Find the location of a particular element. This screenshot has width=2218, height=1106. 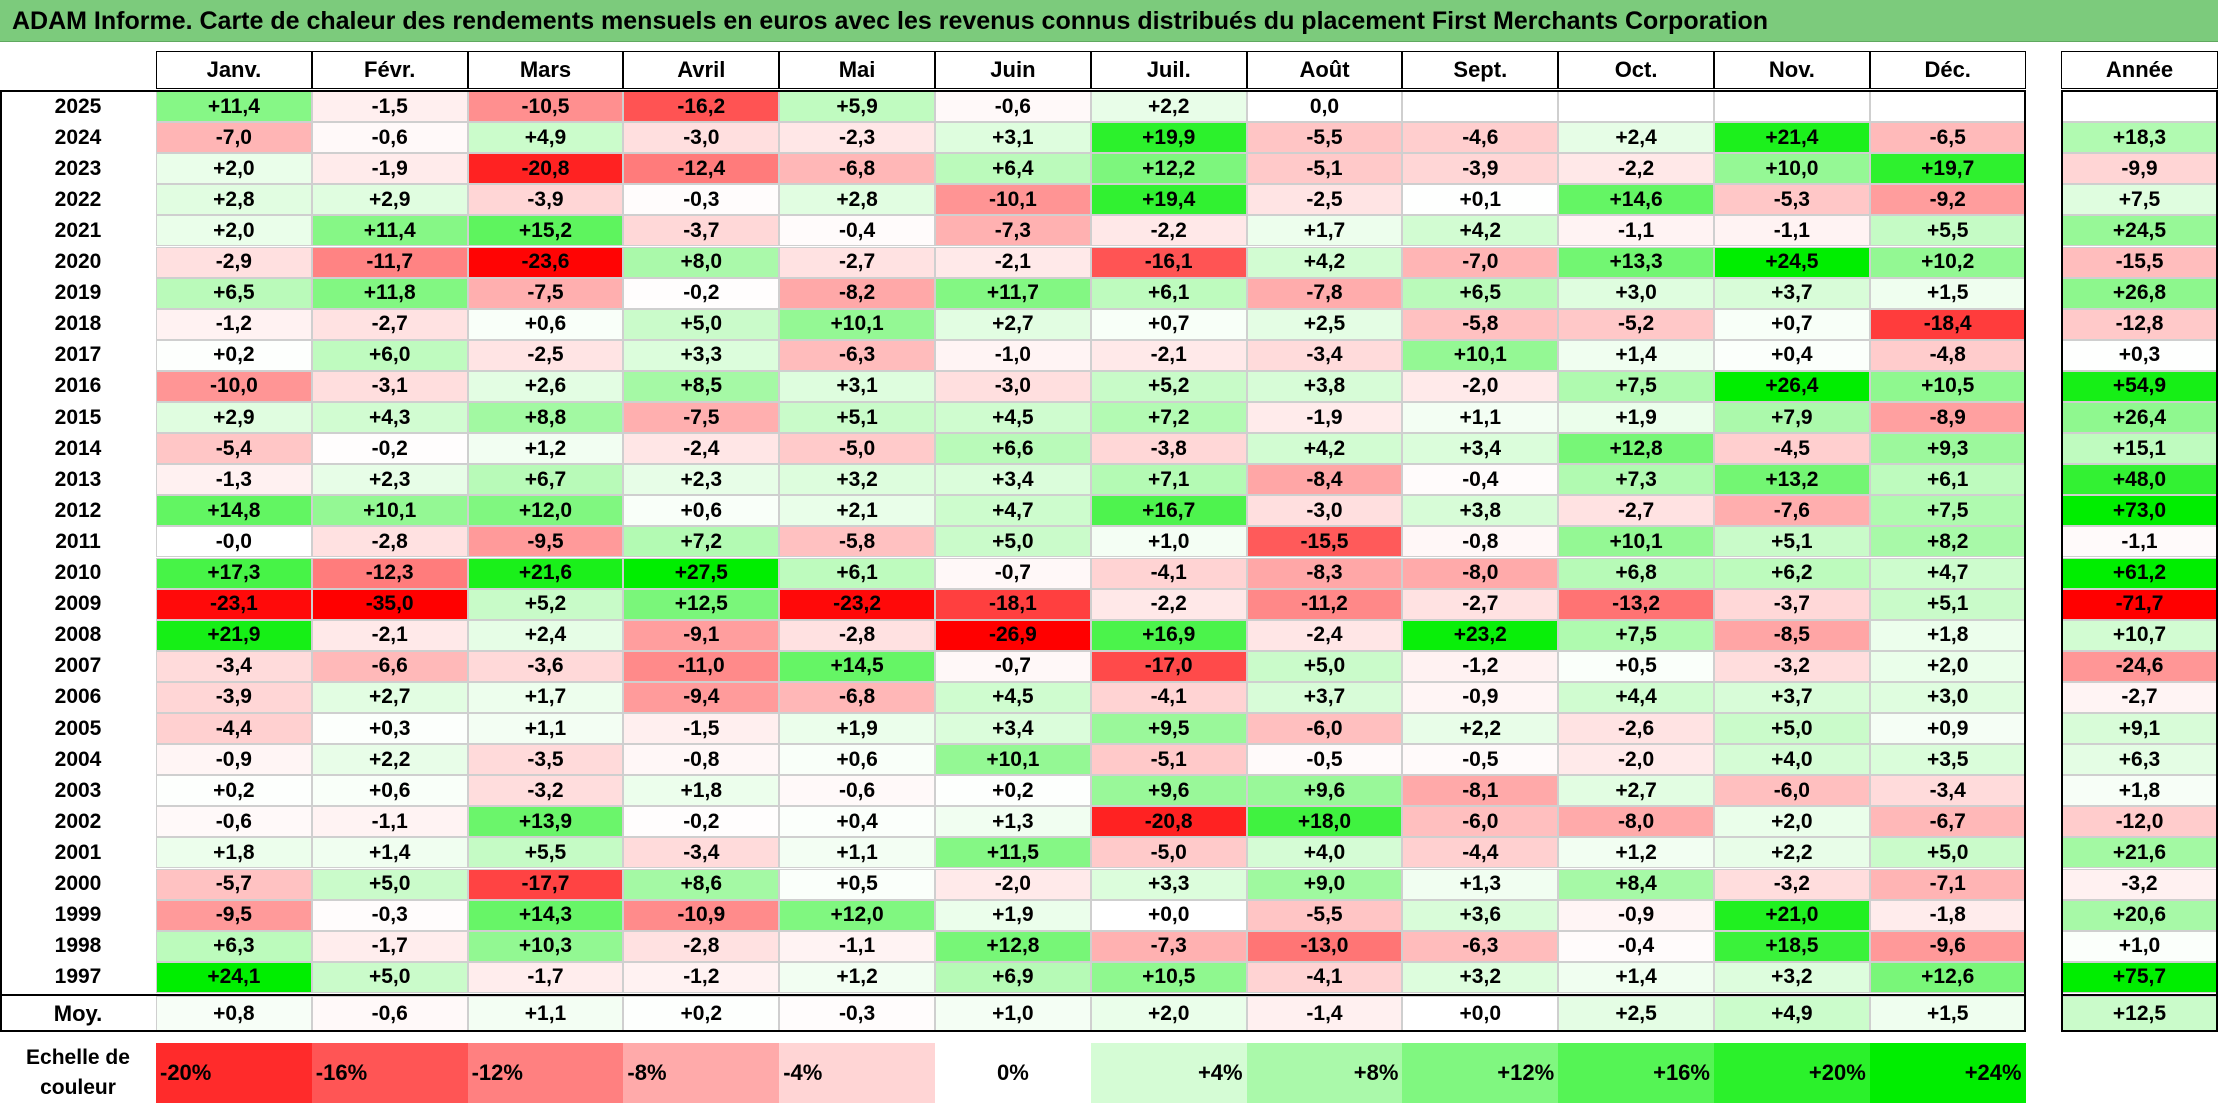

annual-cell: +73,0 is located at coordinates (2139, 511).